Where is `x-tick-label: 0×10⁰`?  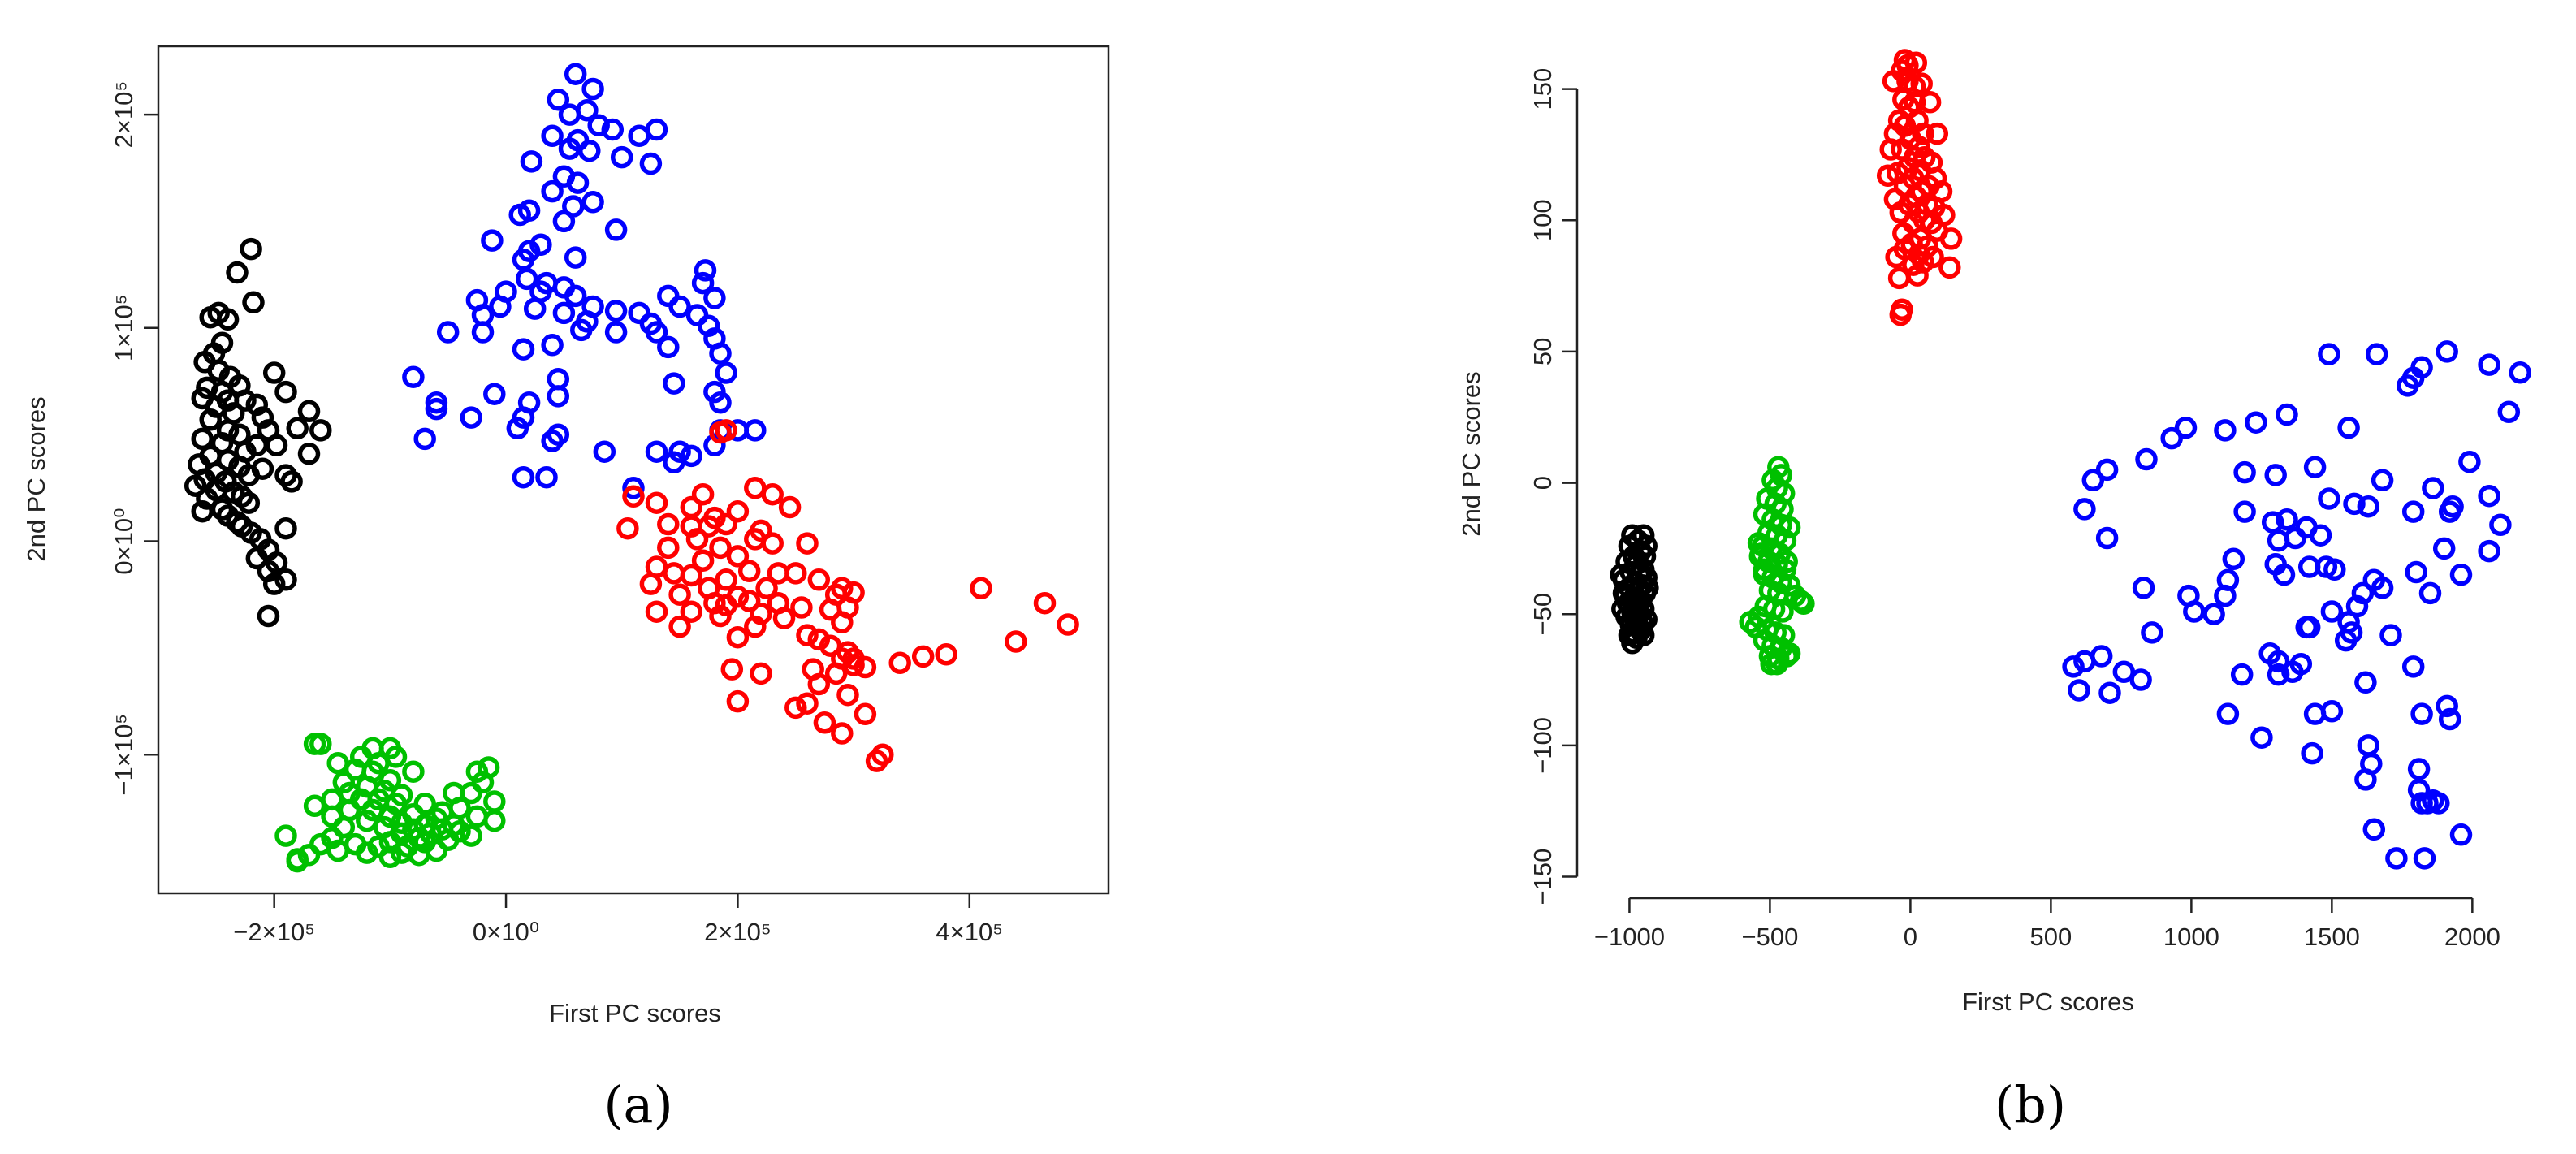 x-tick-label: 0×10⁰ is located at coordinates (506, 932).